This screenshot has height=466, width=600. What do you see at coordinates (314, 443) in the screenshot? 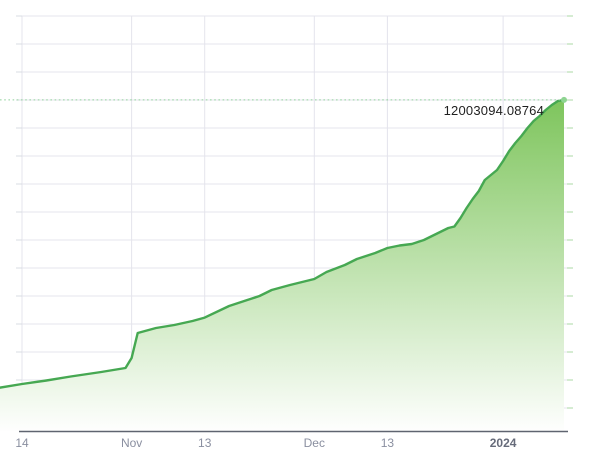
I see `x-axis-label: Dec` at bounding box center [314, 443].